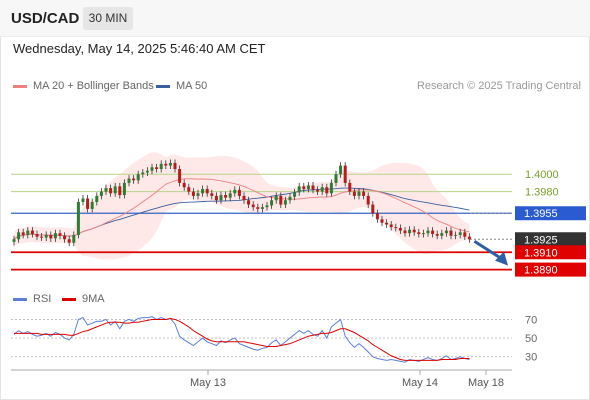 Image resolution: width=590 pixels, height=400 pixels. What do you see at coordinates (20, 299) in the screenshot?
I see `rsi-swatch` at bounding box center [20, 299].